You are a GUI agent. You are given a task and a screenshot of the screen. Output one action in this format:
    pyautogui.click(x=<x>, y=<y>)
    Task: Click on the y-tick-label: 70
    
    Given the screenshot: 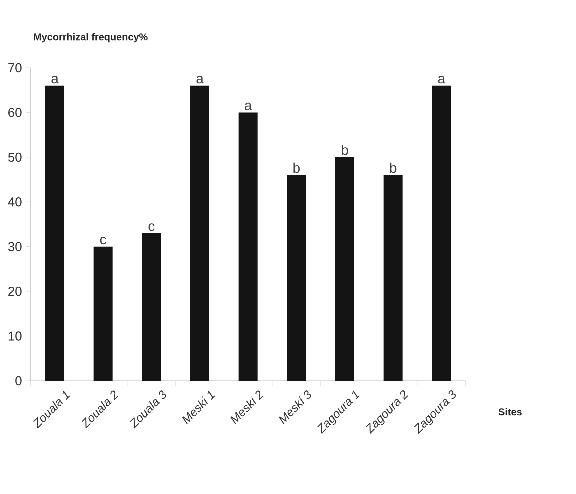 What is the action you would take?
    pyautogui.click(x=15, y=68)
    